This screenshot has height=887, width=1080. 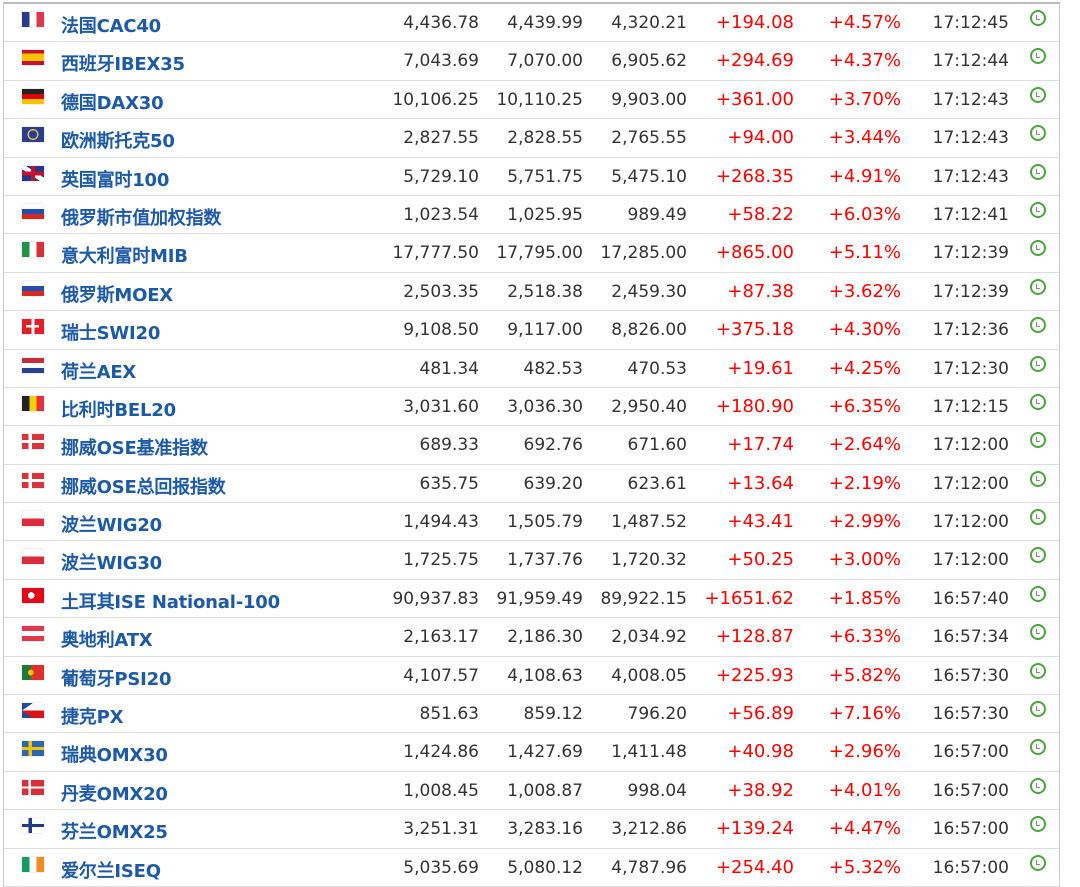 What do you see at coordinates (553, 714) in the screenshot?
I see `high-price: 859.12` at bounding box center [553, 714].